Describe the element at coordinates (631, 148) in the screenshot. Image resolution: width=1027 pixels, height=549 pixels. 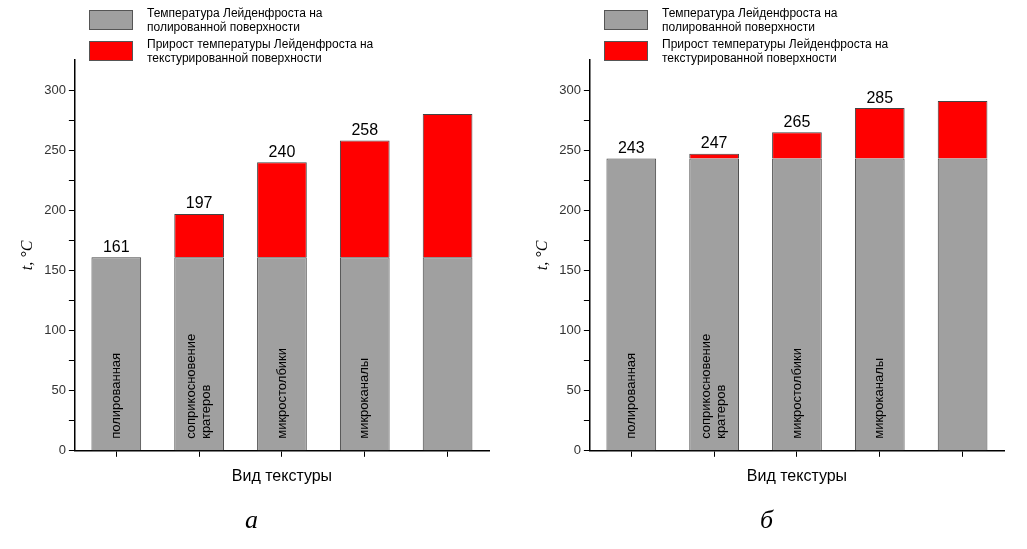
I see `total-label: 243` at that location.